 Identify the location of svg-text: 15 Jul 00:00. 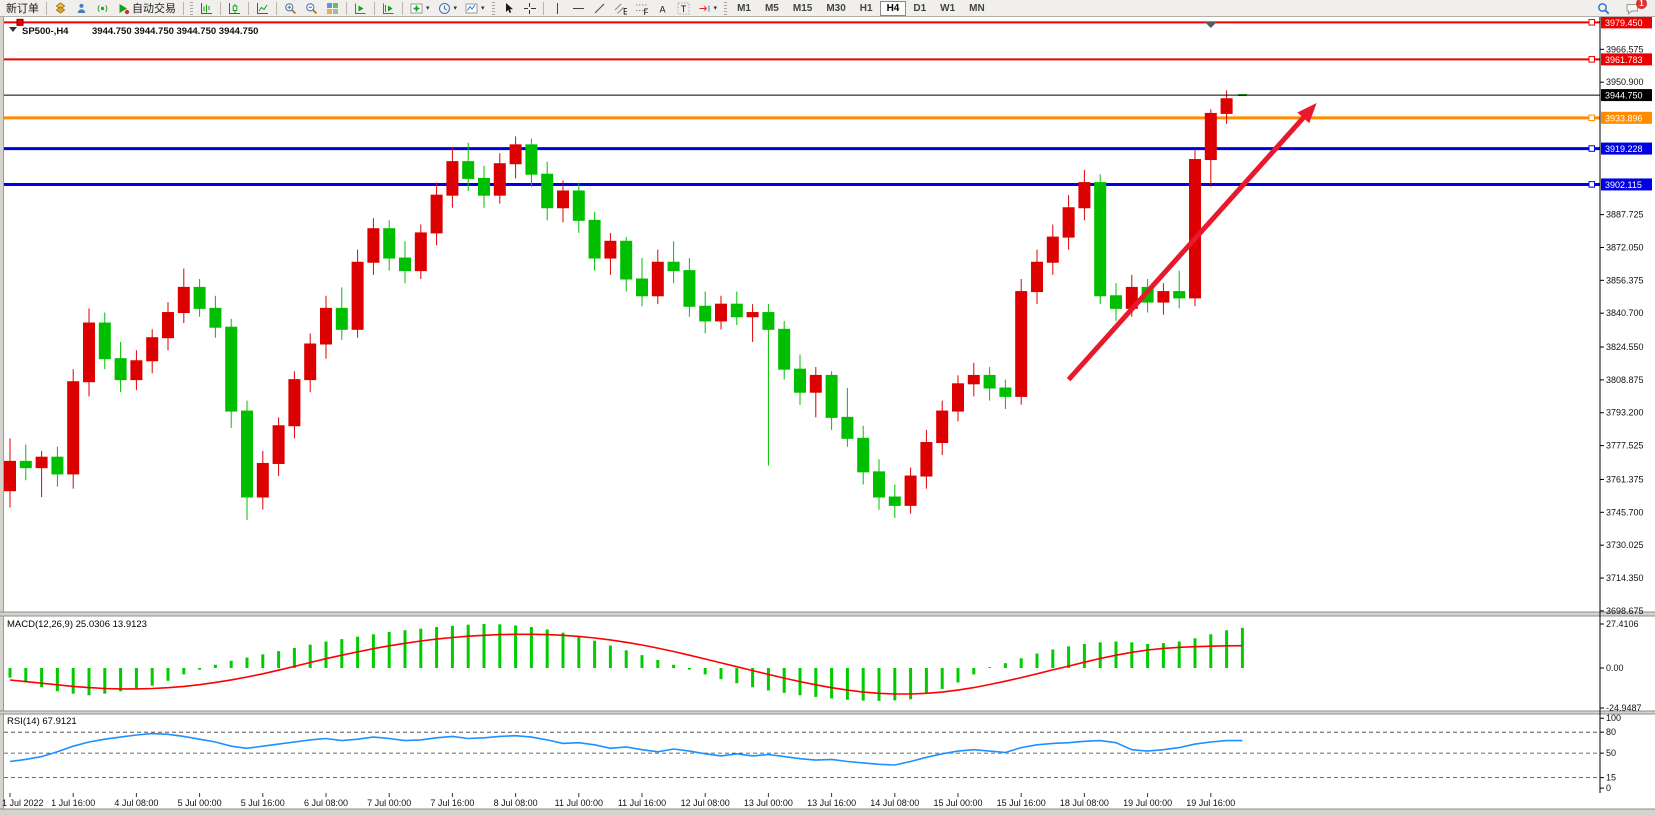
(957, 803).